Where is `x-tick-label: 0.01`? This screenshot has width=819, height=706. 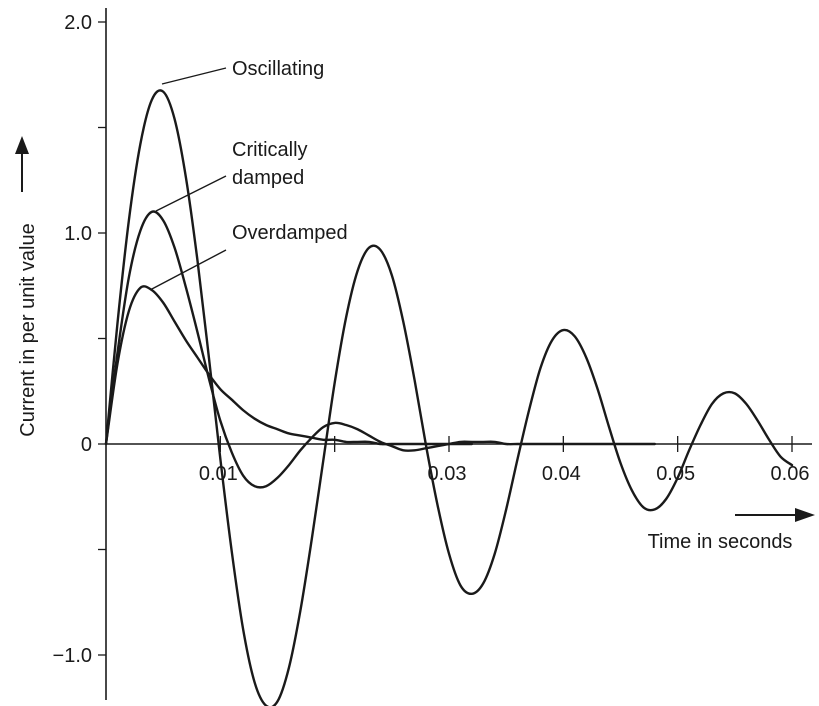 x-tick-label: 0.01 is located at coordinates (218, 474).